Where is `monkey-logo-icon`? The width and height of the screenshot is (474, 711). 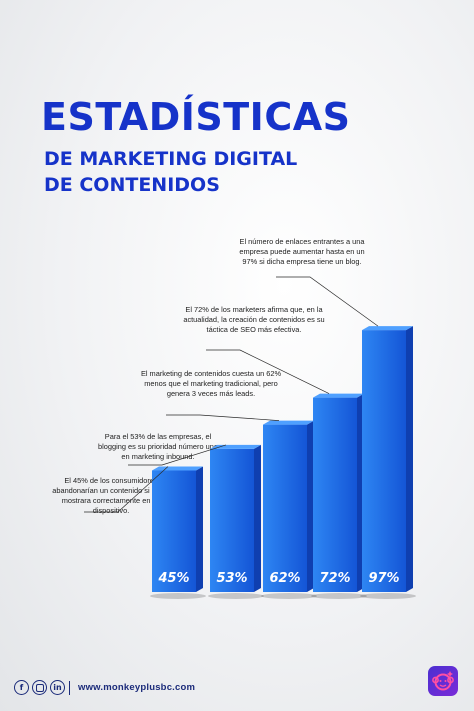 monkey-logo-icon is located at coordinates (443, 681).